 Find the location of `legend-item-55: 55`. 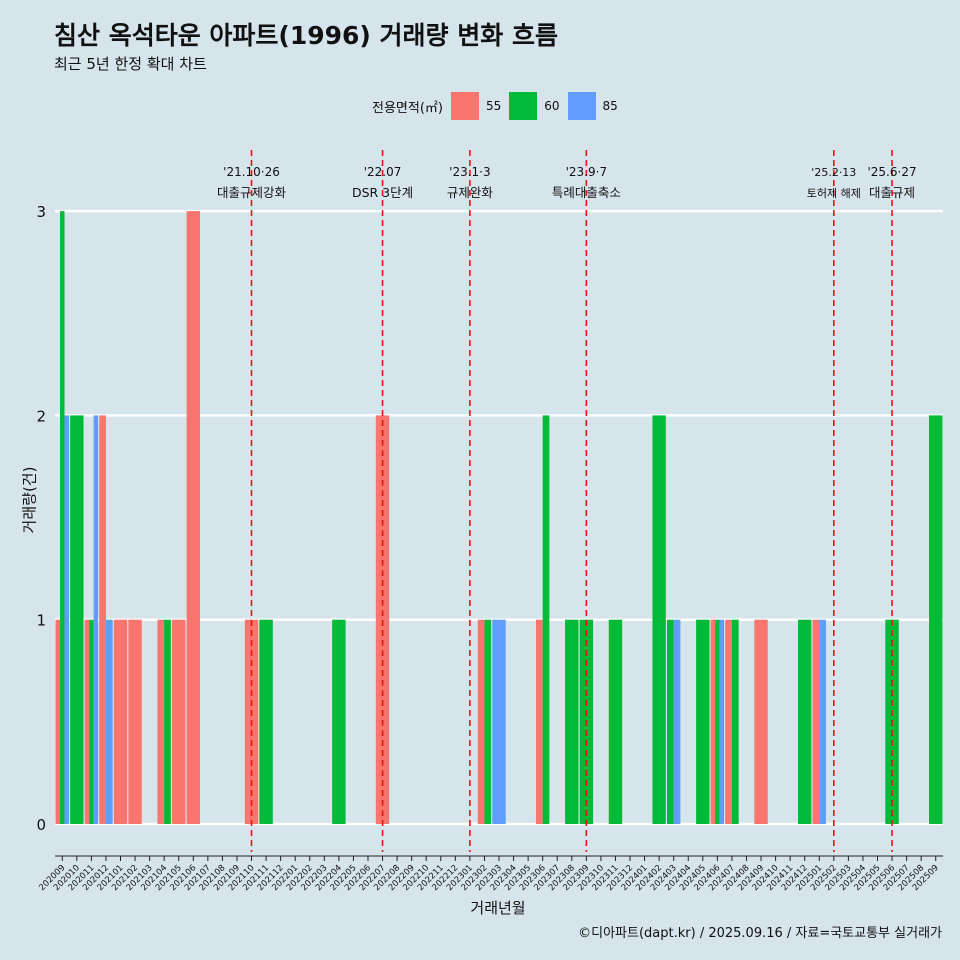

legend-item-55: 55 is located at coordinates (476, 106).